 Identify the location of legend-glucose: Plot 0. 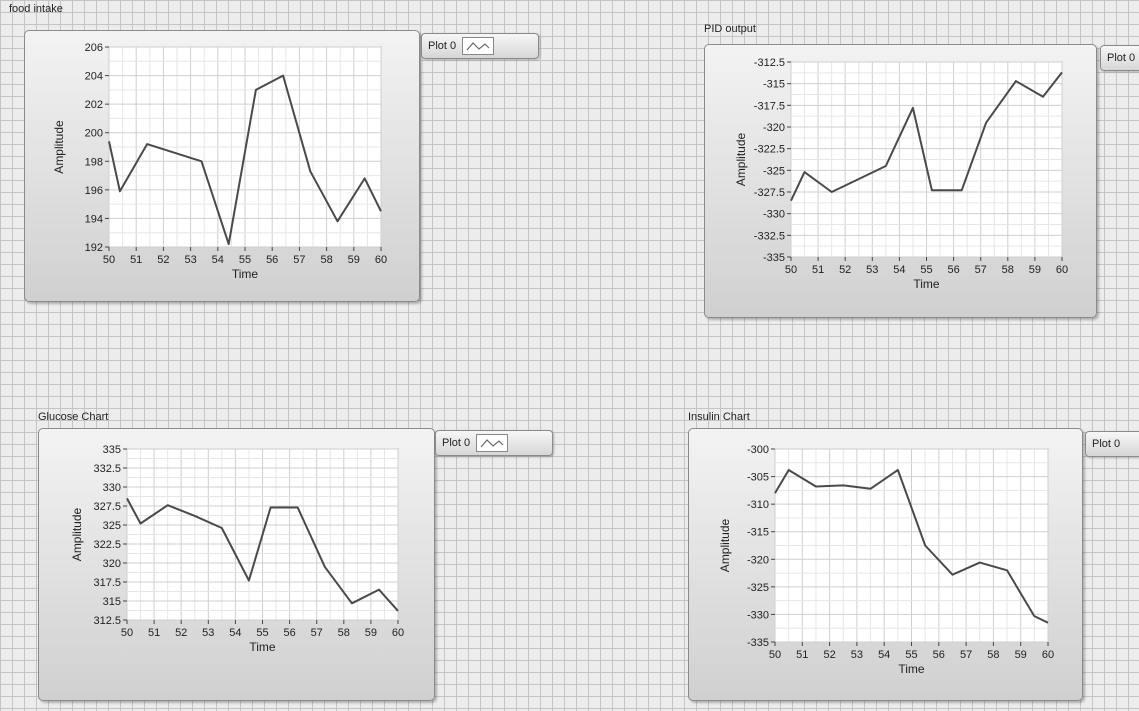
(494, 443).